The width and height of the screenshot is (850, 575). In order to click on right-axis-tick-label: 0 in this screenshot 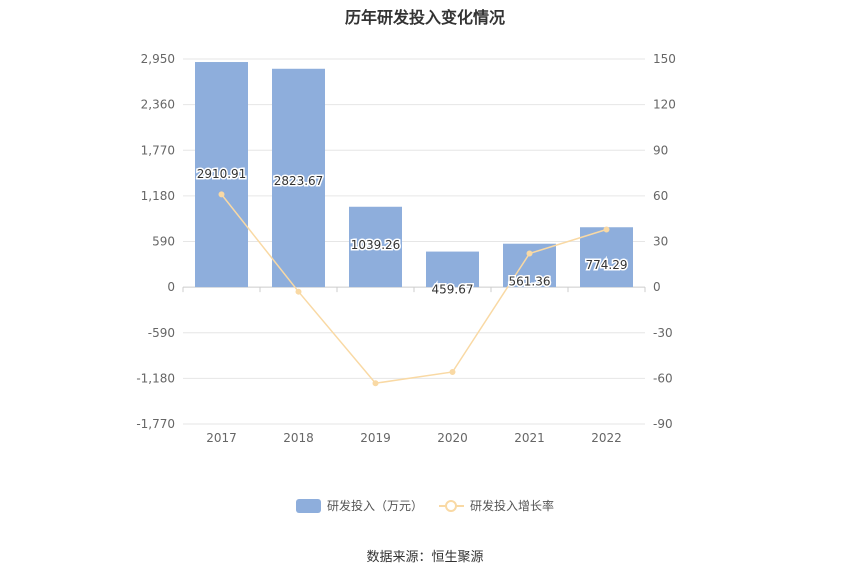, I will do `click(657, 287)`.